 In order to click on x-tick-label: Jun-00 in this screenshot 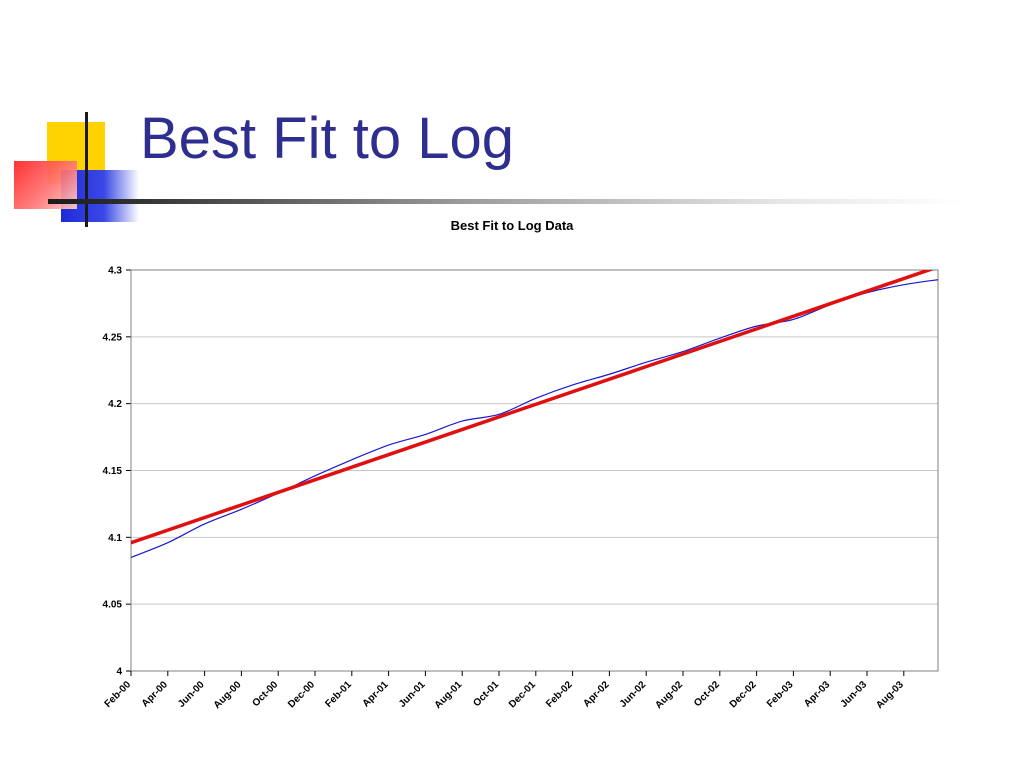, I will do `click(191, 694)`.